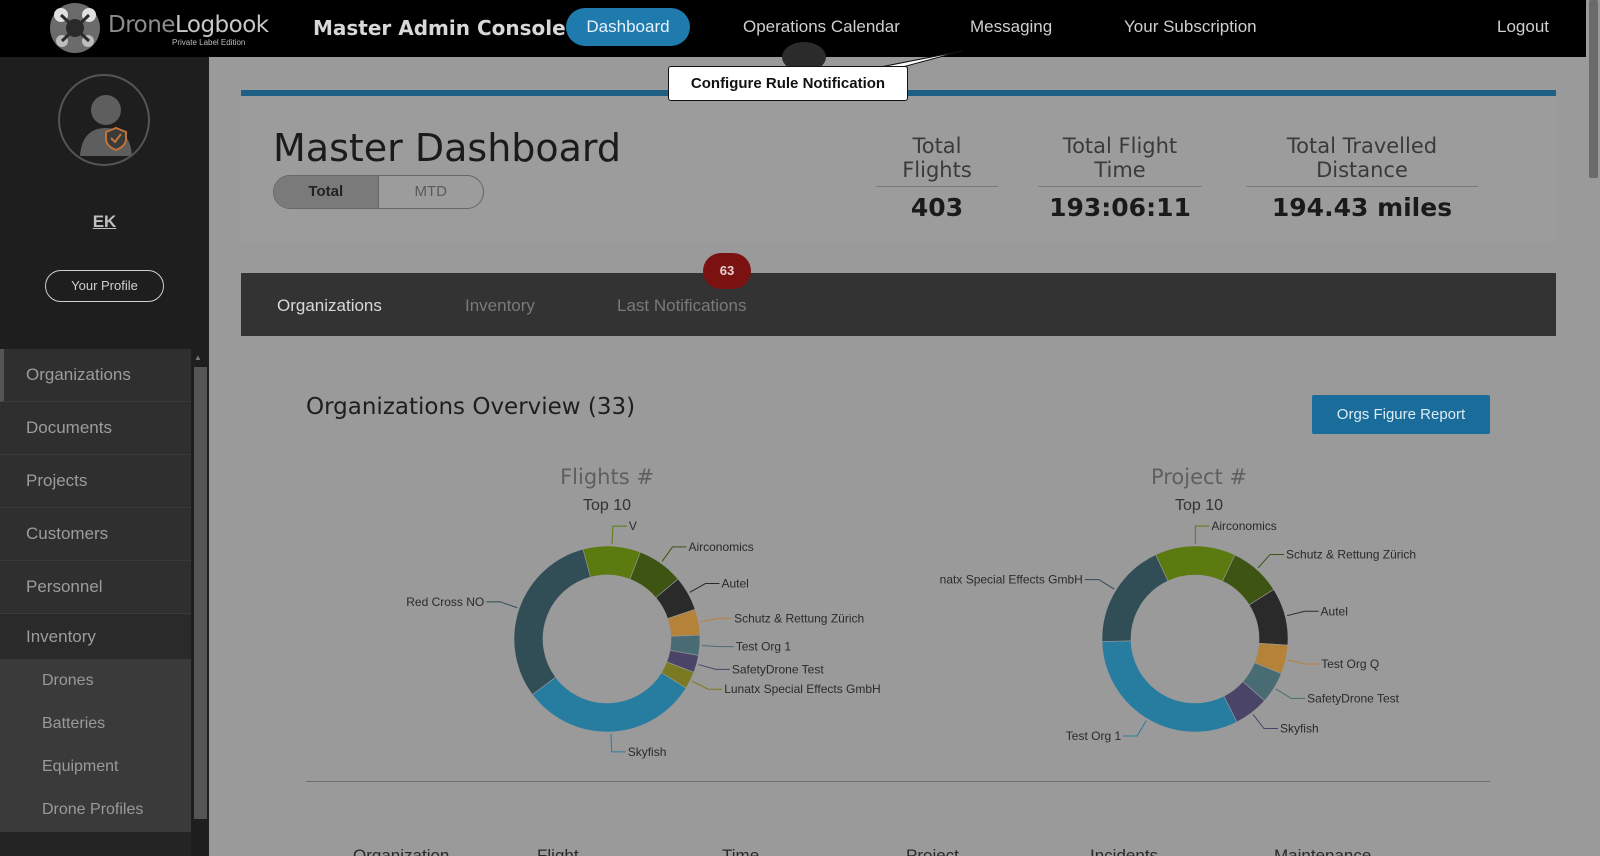 The height and width of the screenshot is (856, 1600). What do you see at coordinates (104, 286) in the screenshot?
I see `your-profile-button: Your Profile` at bounding box center [104, 286].